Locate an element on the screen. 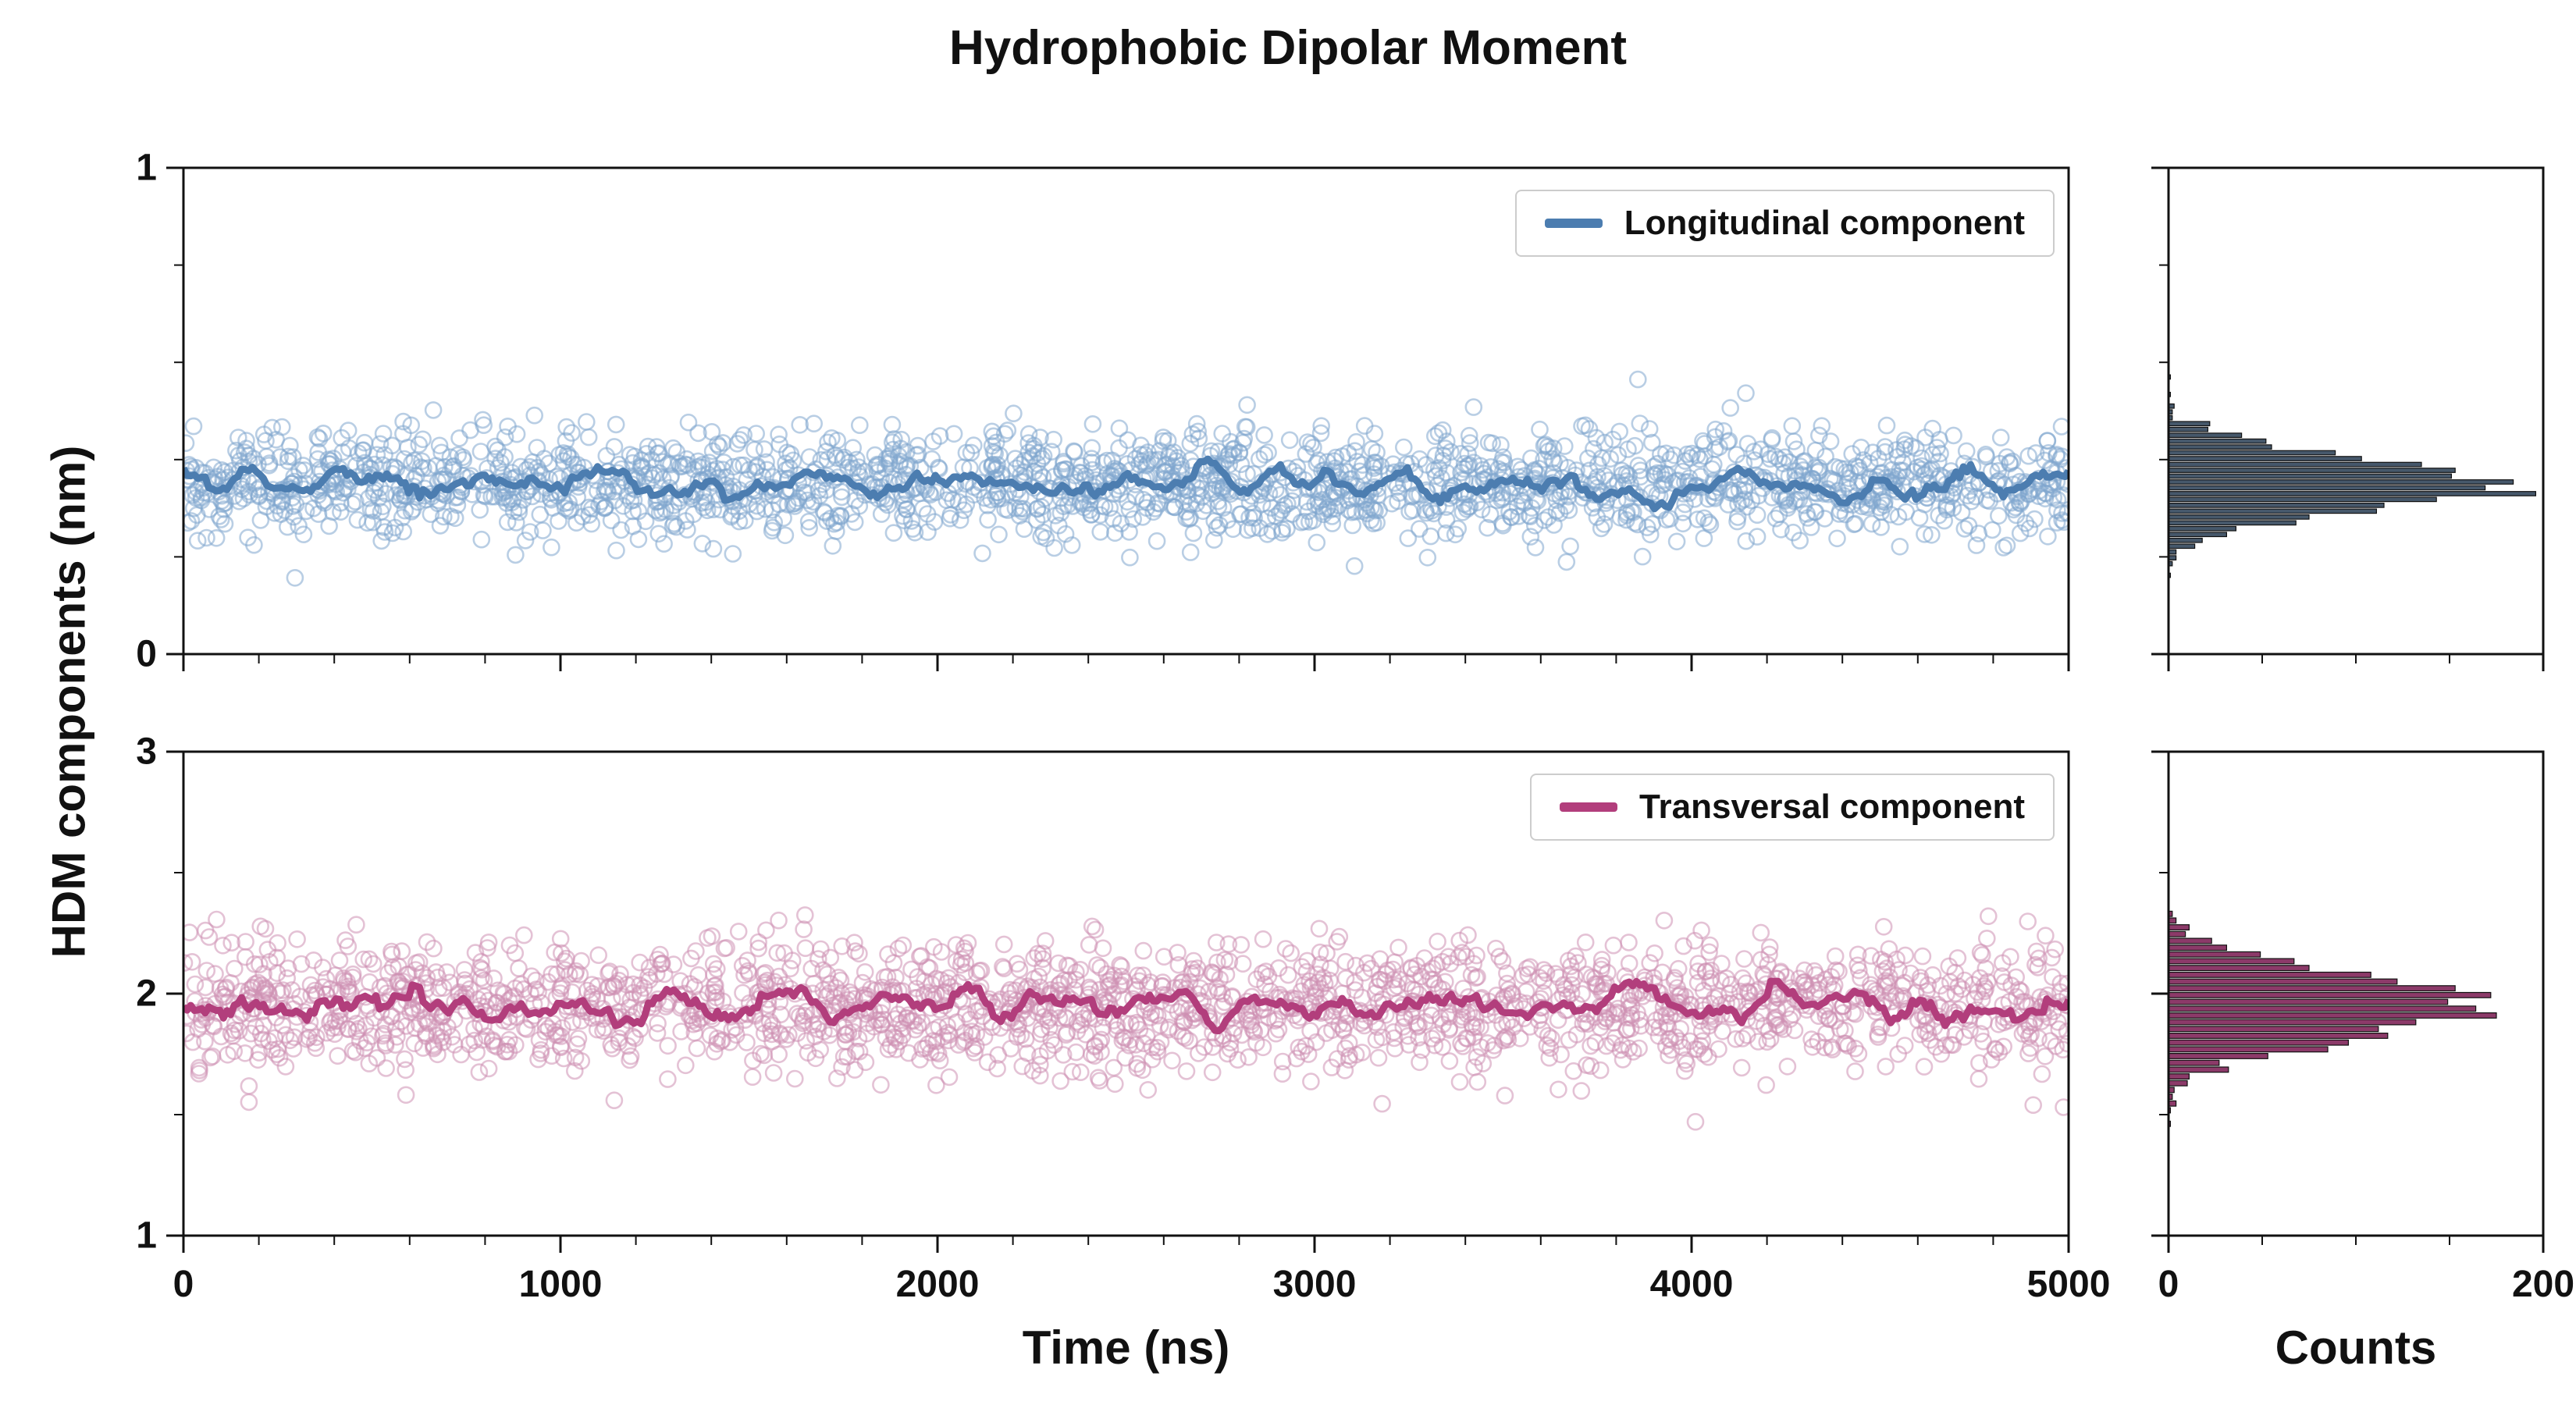 This screenshot has width=2576, height=1405. svg-text: 4000 is located at coordinates (1692, 1285).